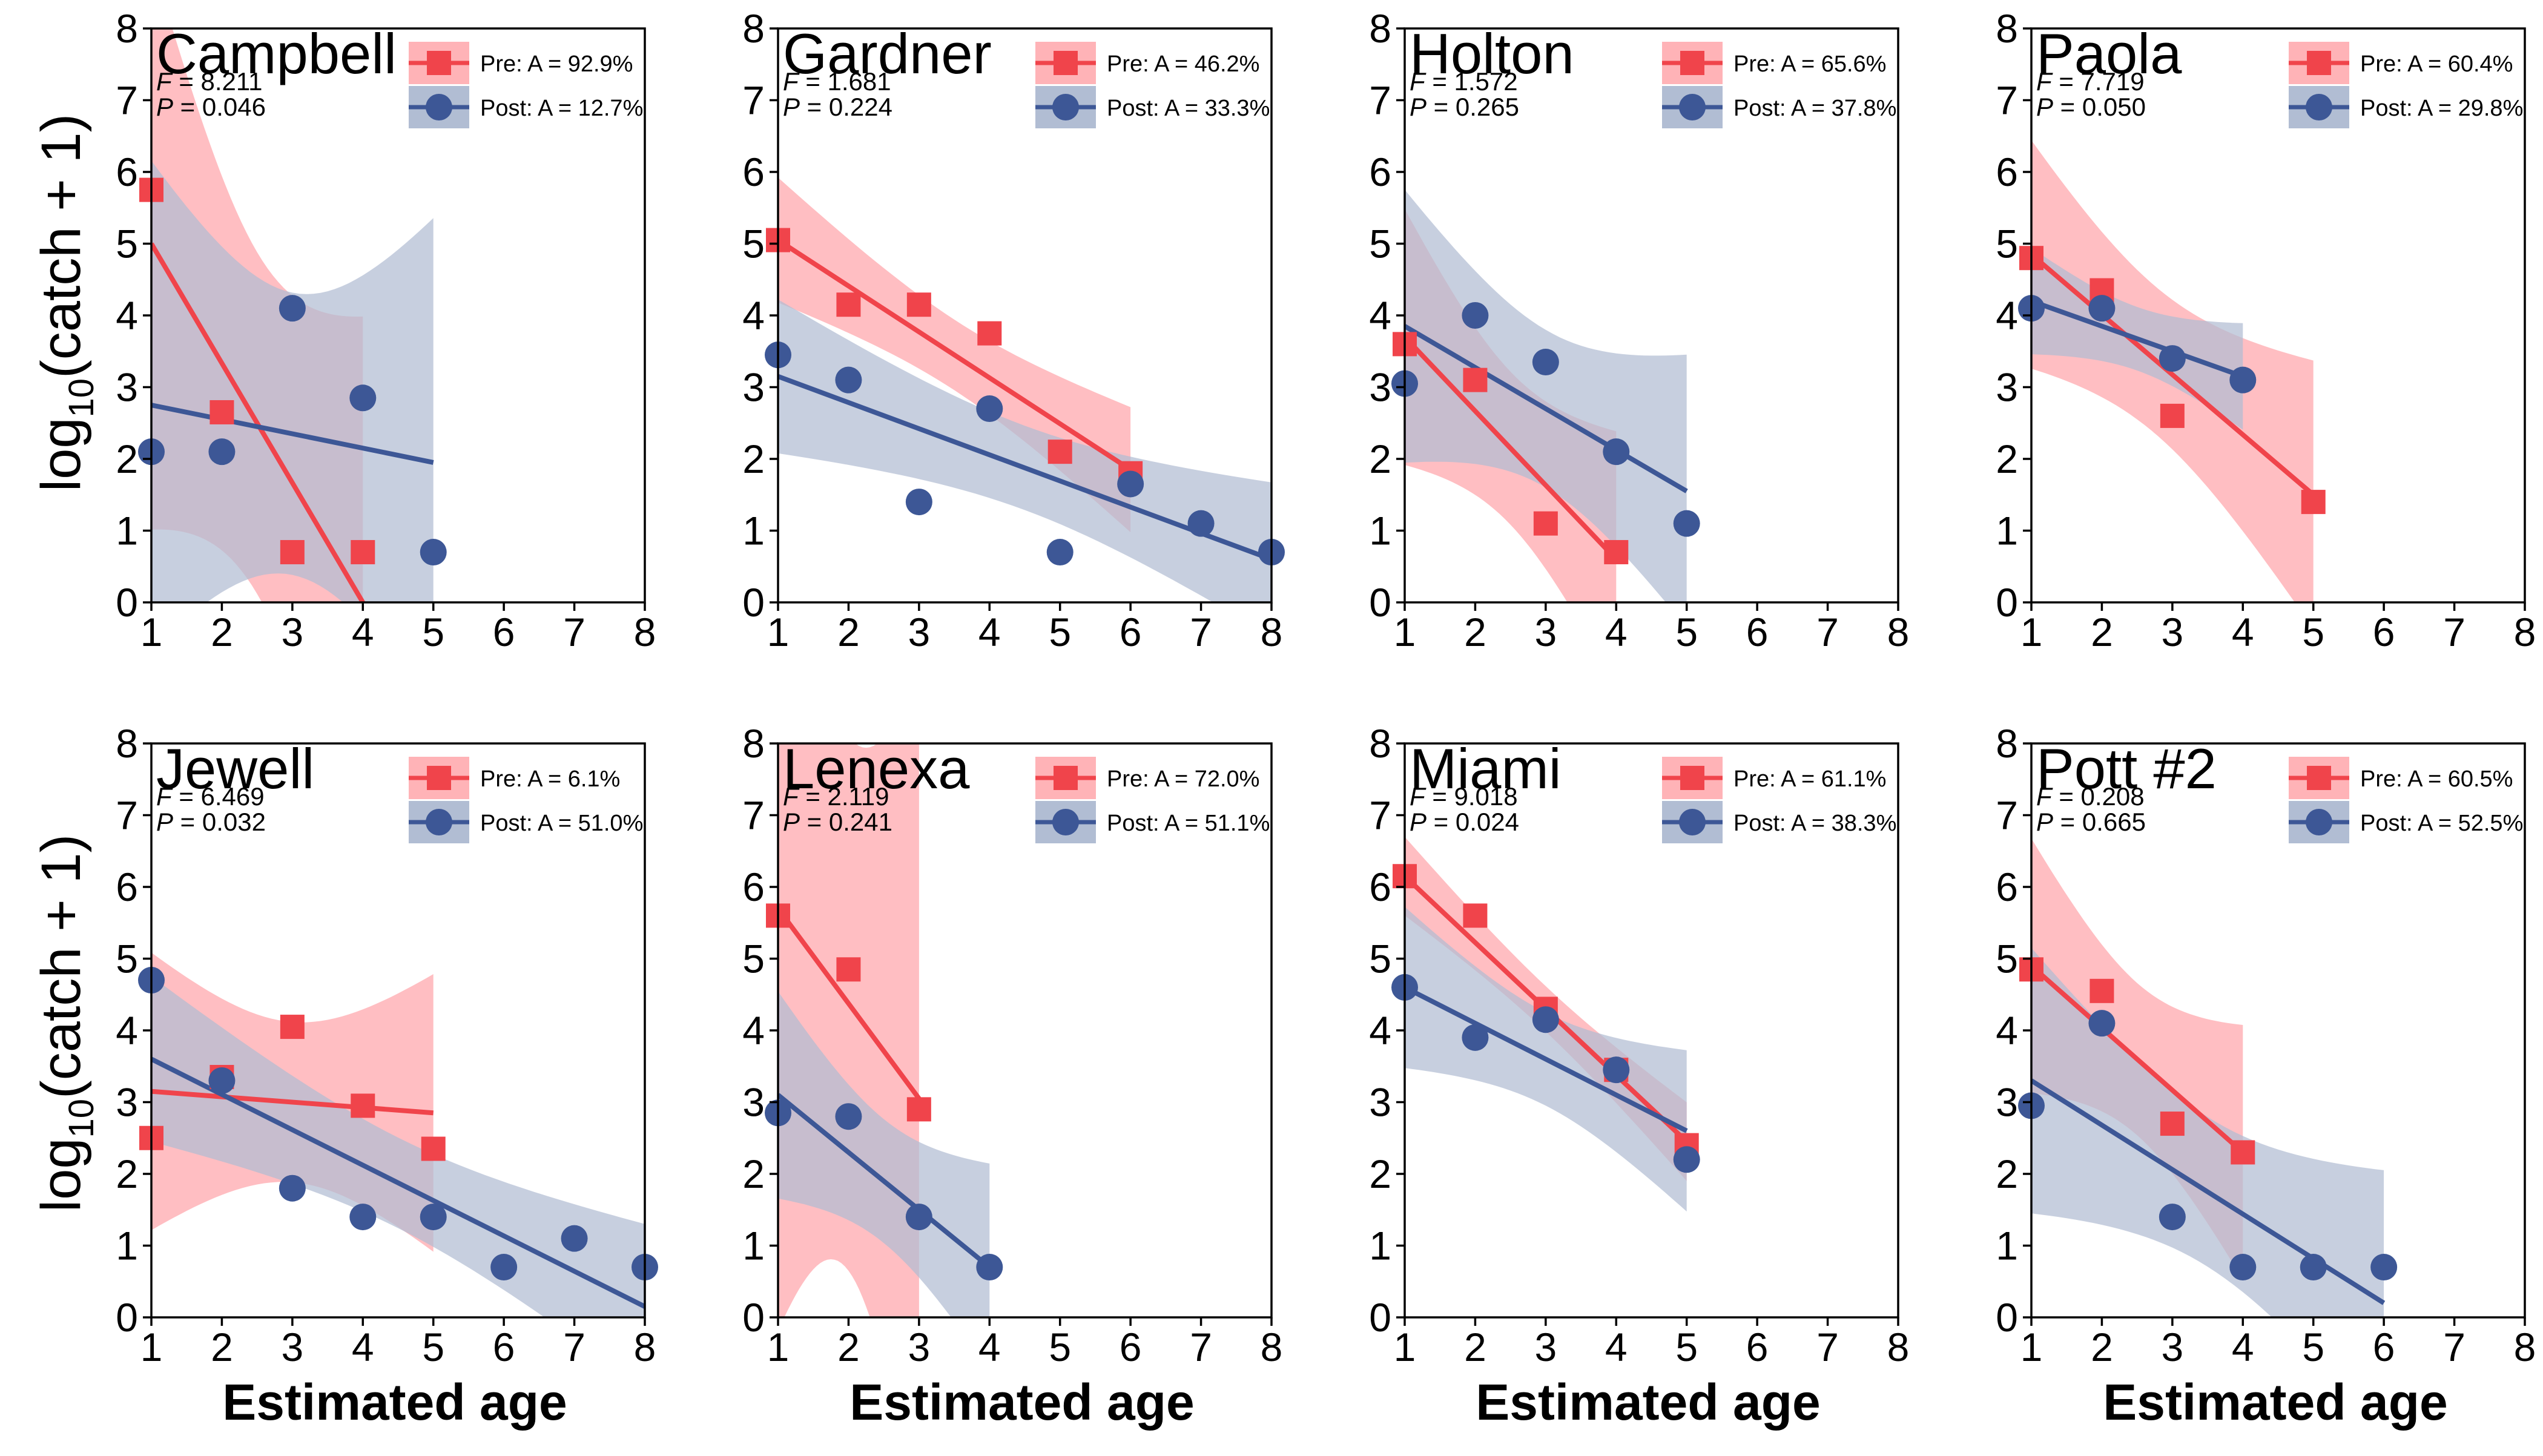  What do you see at coordinates (127, 531) in the screenshot?
I see `y-tick-label: 1` at bounding box center [127, 531].